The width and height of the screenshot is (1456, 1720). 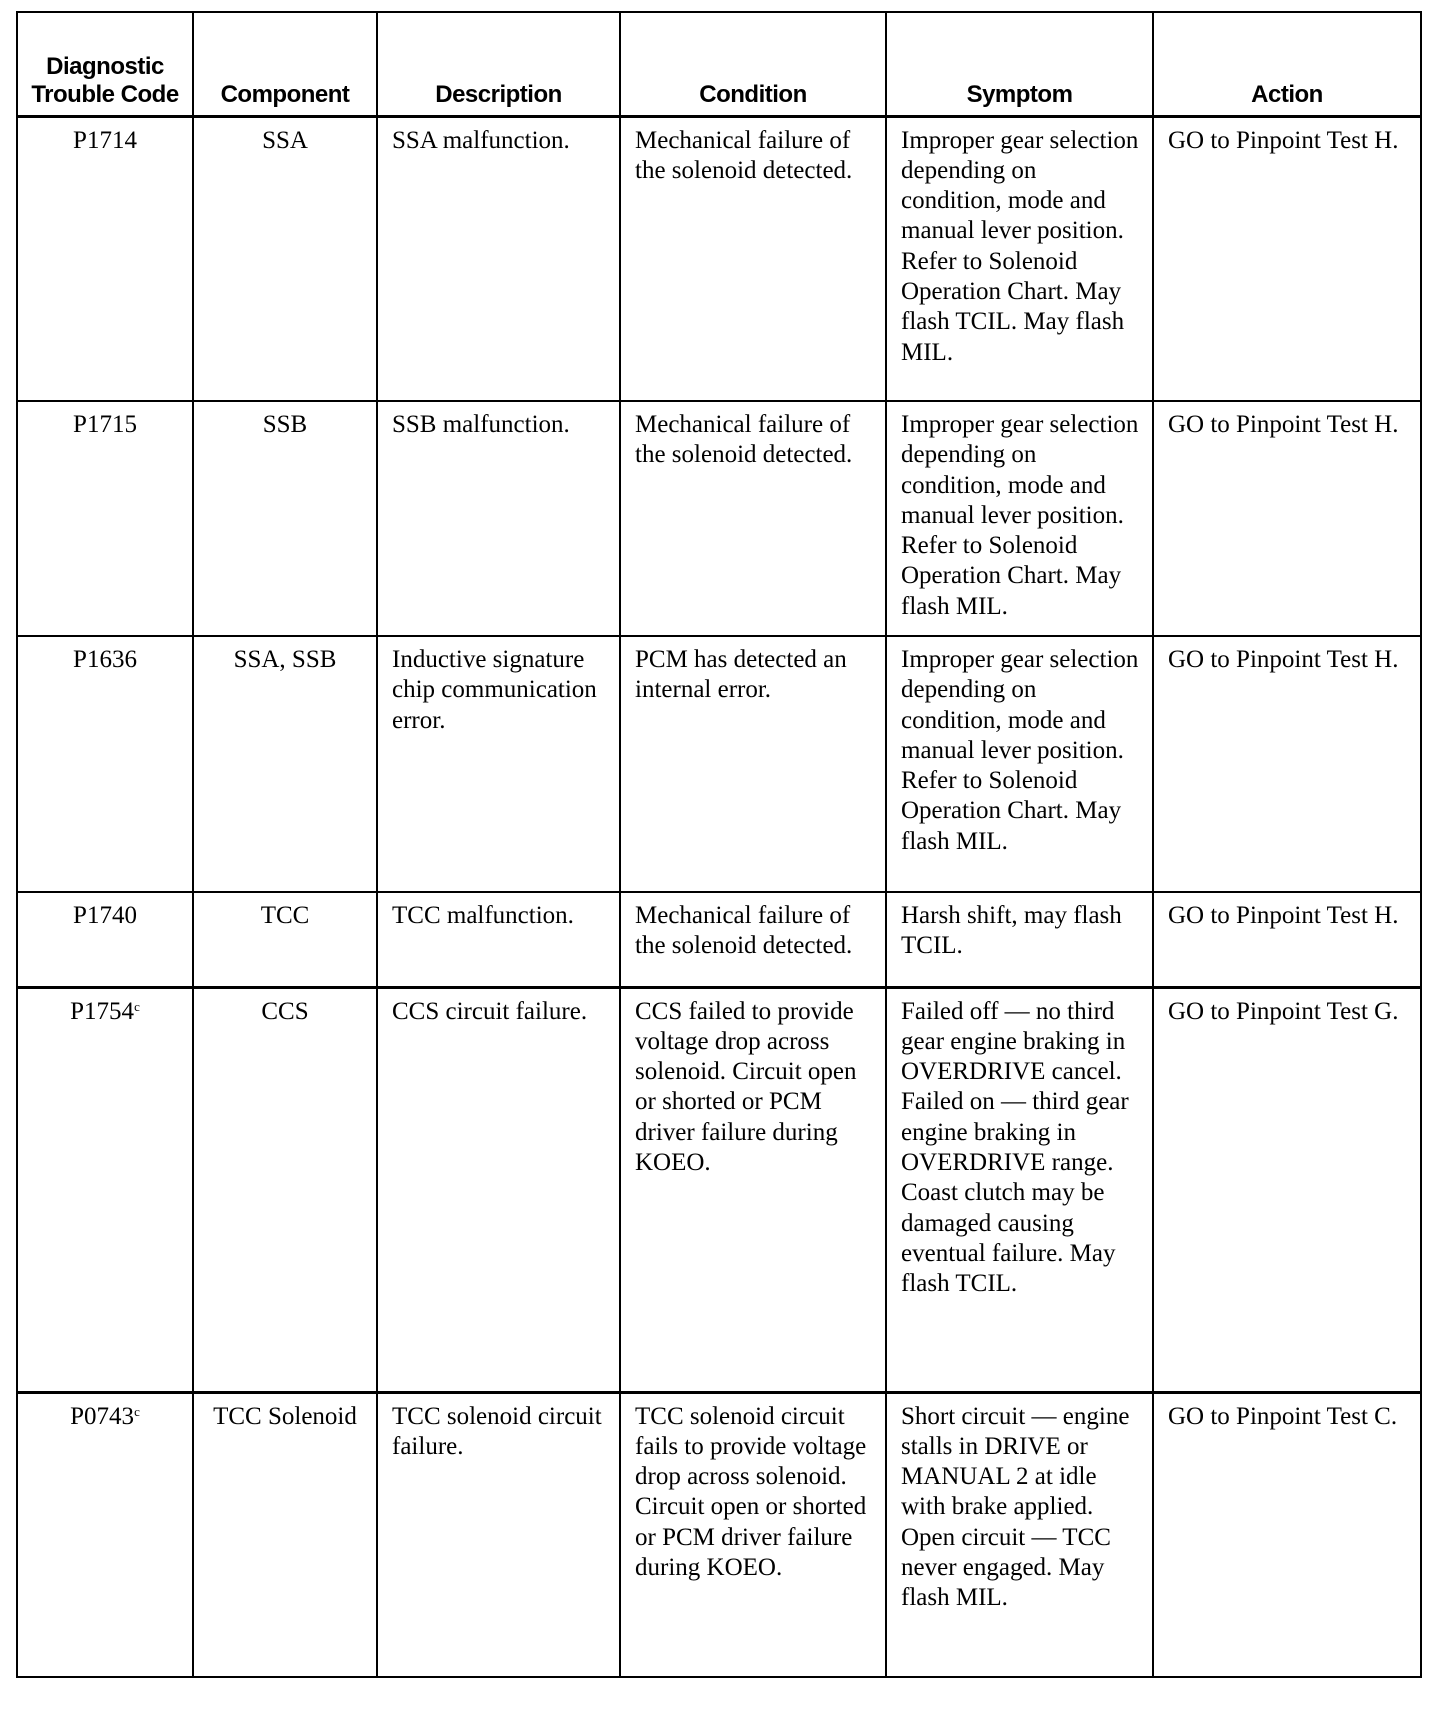 I want to click on header-dtc: Diagnostic Trouble Code, so click(x=105, y=64).